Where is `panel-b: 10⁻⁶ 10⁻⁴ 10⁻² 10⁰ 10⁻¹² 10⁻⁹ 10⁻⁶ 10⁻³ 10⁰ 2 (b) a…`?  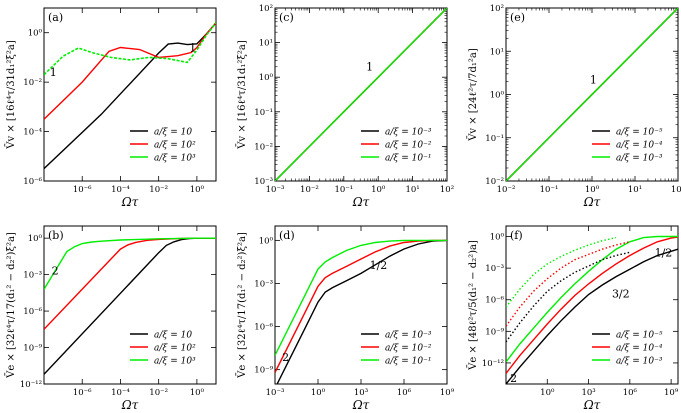
panel-b: 10⁻⁶ 10⁻⁴ 10⁻² 10⁰ 10⁻¹² 10⁻⁹ 10⁻⁶ 10⁻³ 10⁰ 2 (b) a… is located at coordinates (111, 318).